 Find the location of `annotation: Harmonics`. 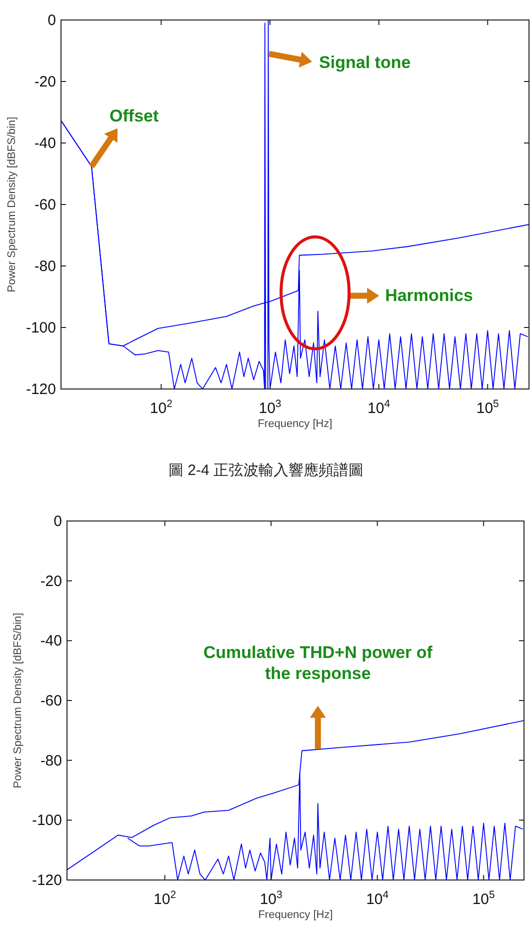

annotation: Harmonics is located at coordinates (429, 295).